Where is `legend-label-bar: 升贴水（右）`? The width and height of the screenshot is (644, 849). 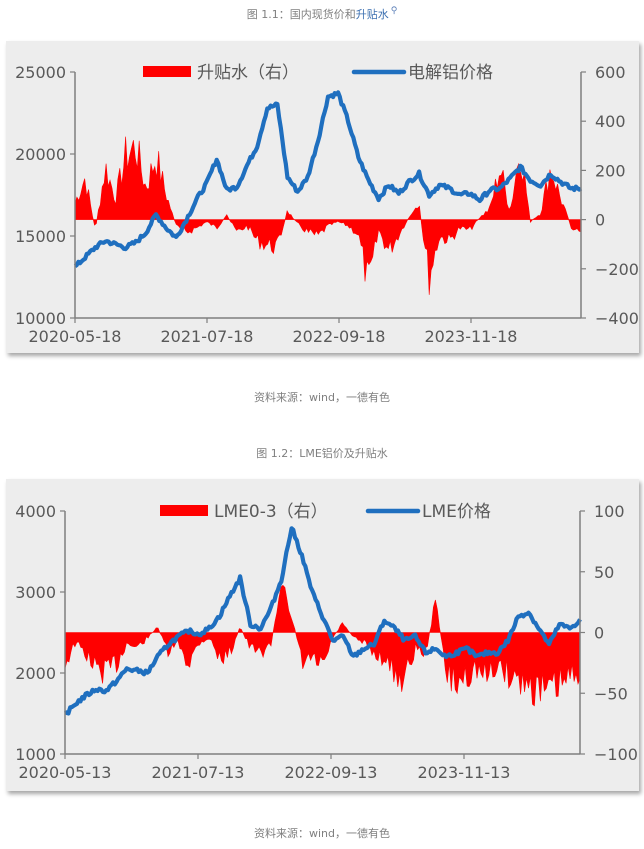 legend-label-bar: 升贴水（右） is located at coordinates (248, 73).